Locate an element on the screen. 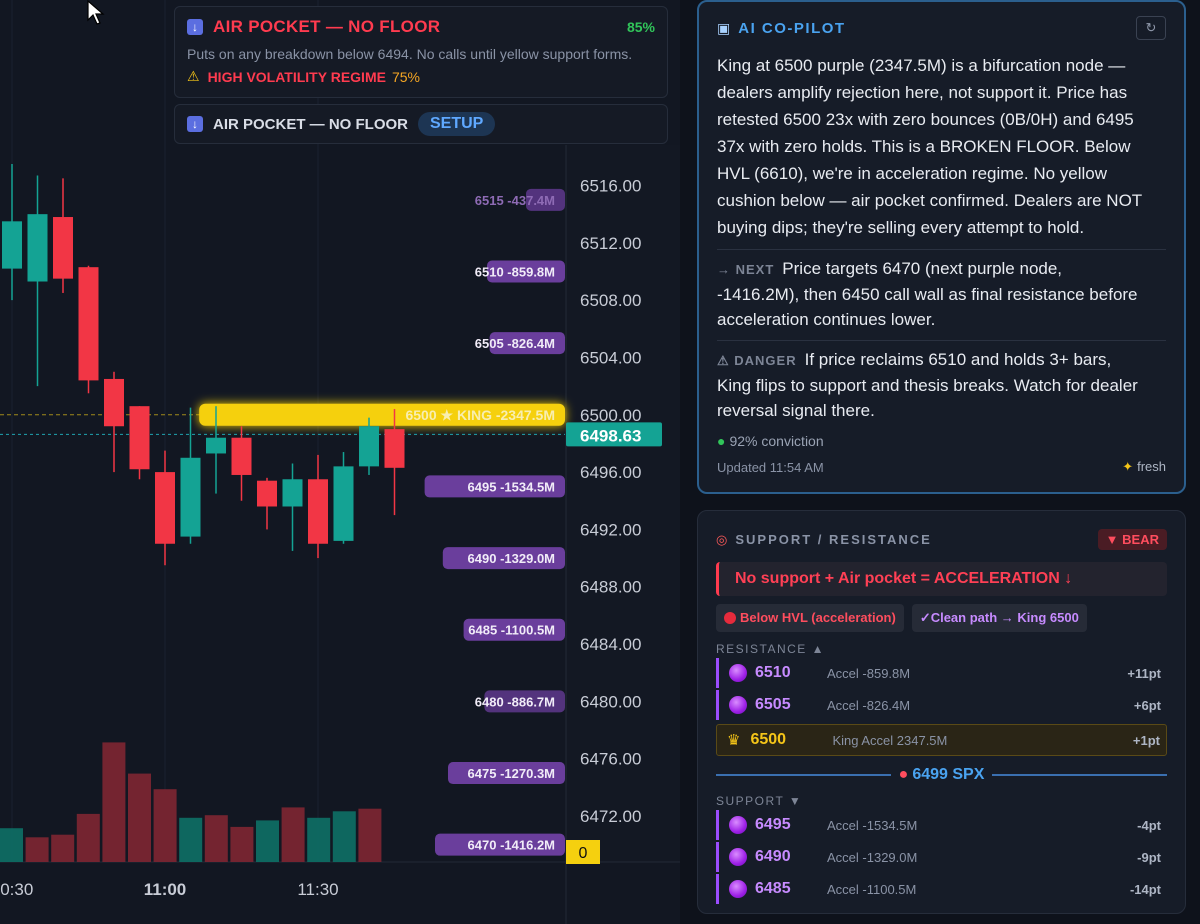 This screenshot has width=1200, height=924. support-row: 6495 Accel -1534.5M -4pt is located at coordinates (941, 825).